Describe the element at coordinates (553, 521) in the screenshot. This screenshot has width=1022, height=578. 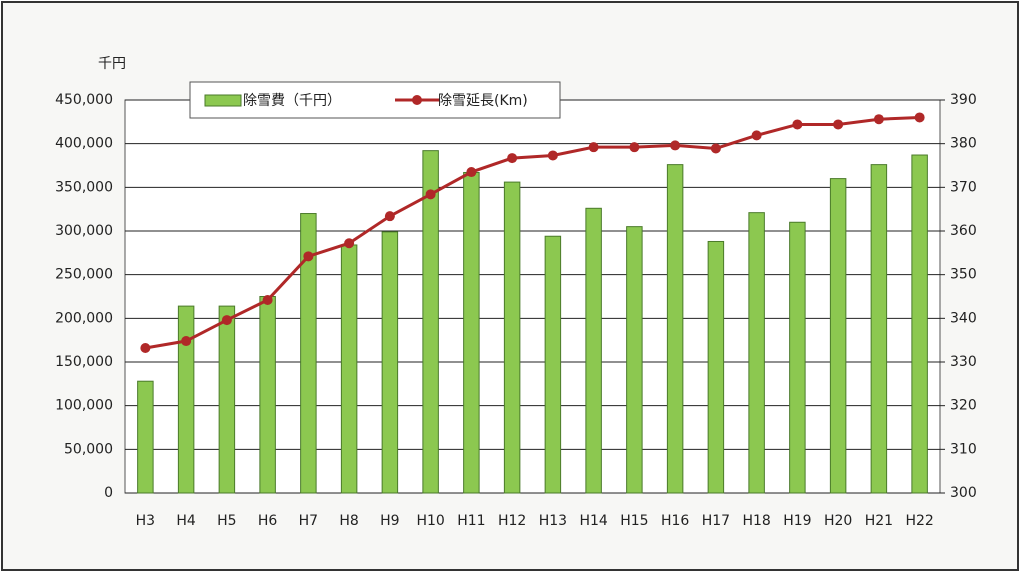
I see `x-tick-label: H13` at that location.